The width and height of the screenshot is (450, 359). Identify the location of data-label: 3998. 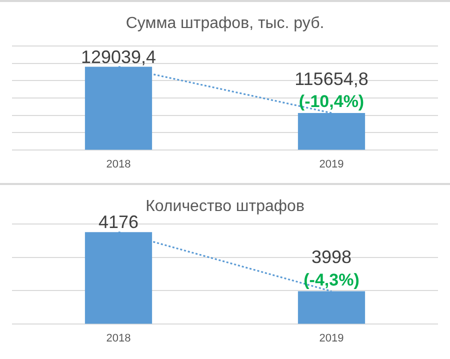
(331, 257).